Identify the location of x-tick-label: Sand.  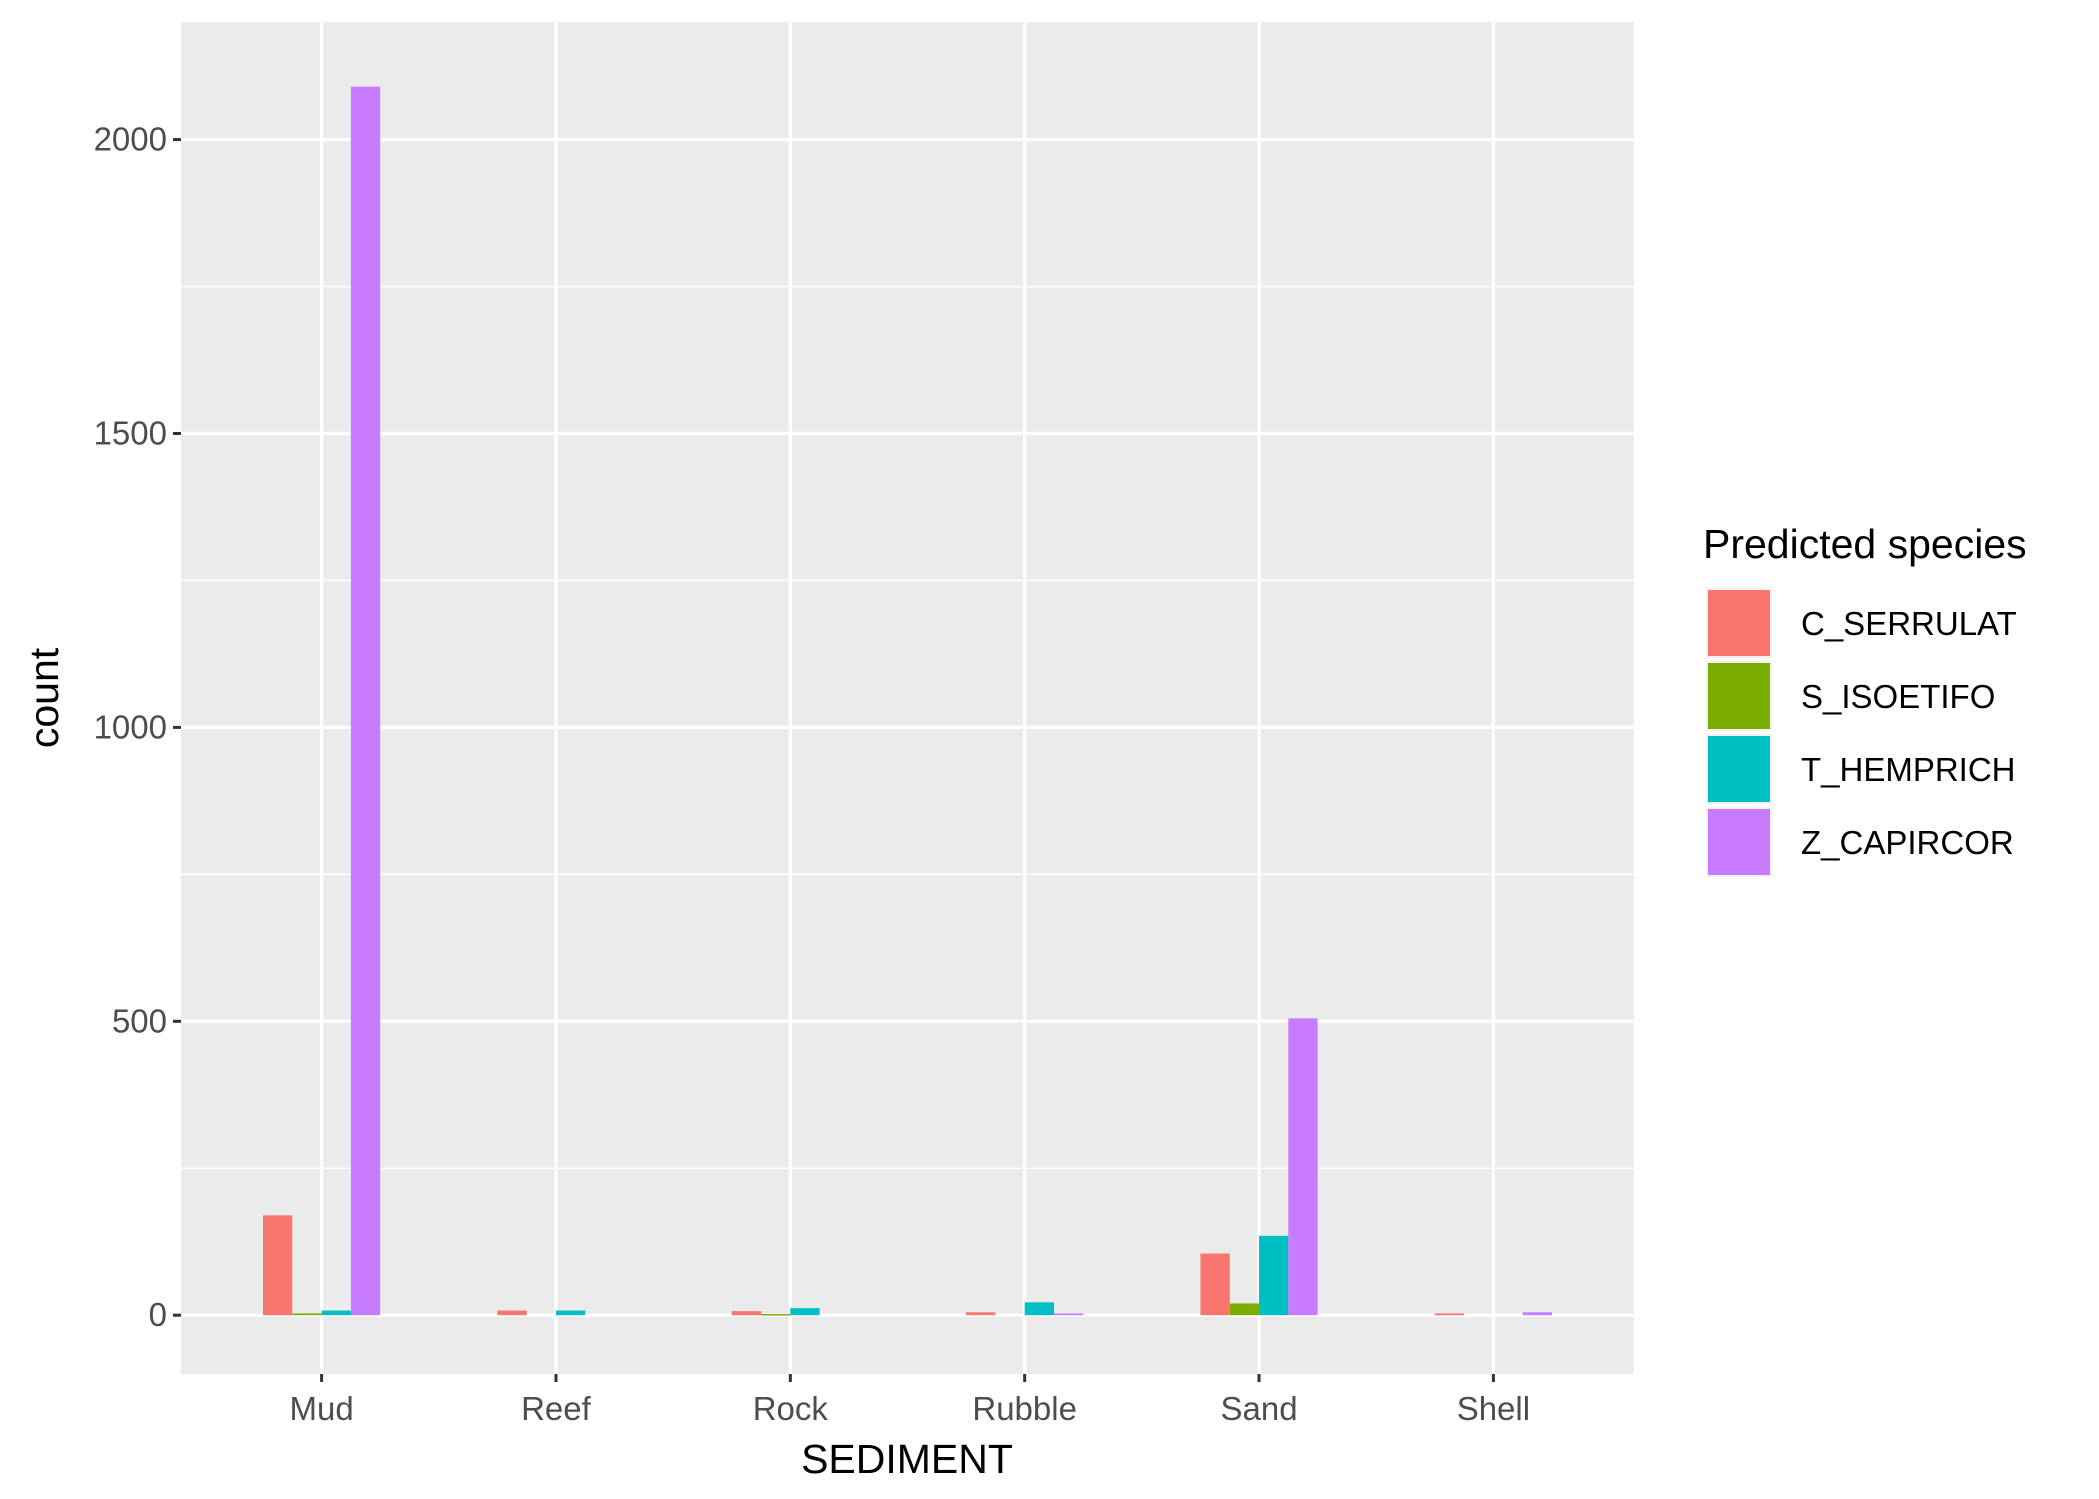
(1258, 1408).